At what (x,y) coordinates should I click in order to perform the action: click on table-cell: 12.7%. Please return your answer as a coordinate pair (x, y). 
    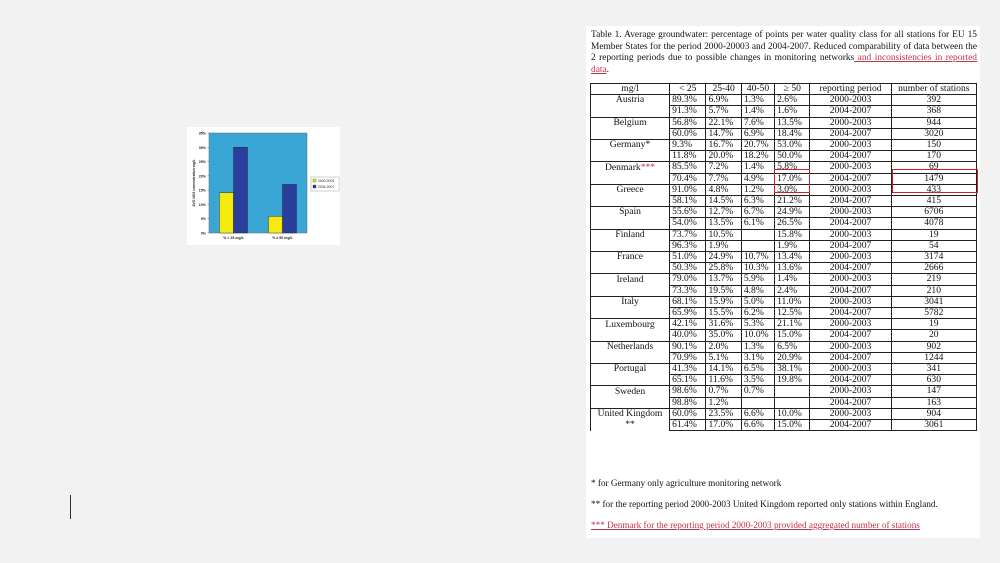
    Looking at the image, I should click on (723, 212).